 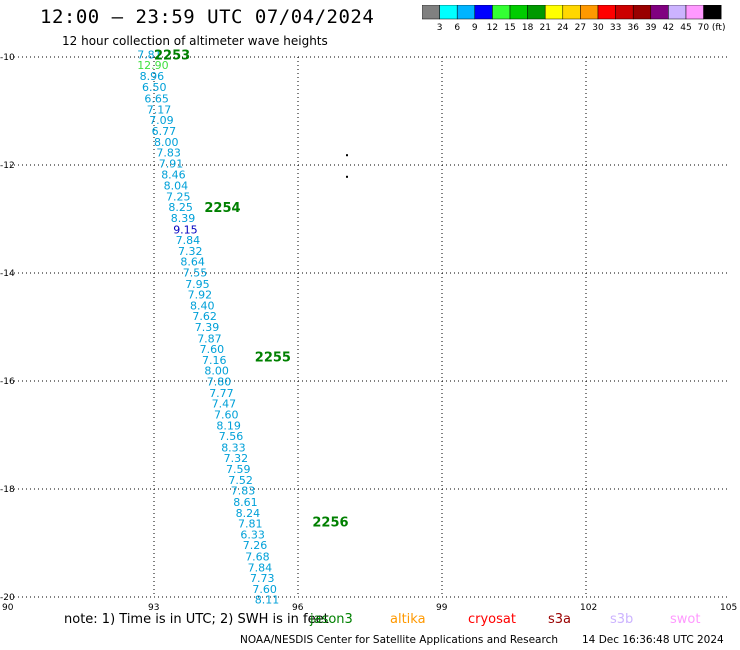 What do you see at coordinates (267, 600) in the screenshot?
I see `wave-height-point: 8.11` at bounding box center [267, 600].